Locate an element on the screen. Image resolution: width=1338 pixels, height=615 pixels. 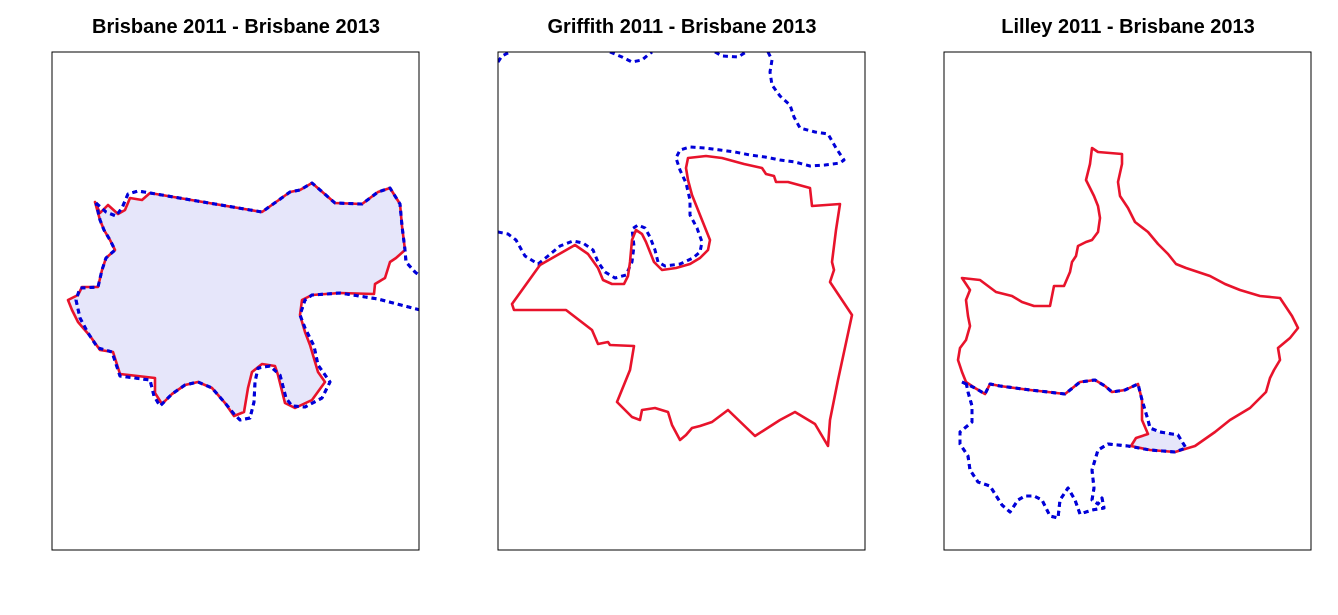
brisbane-2013-boundary is located at coordinates (672, 166).